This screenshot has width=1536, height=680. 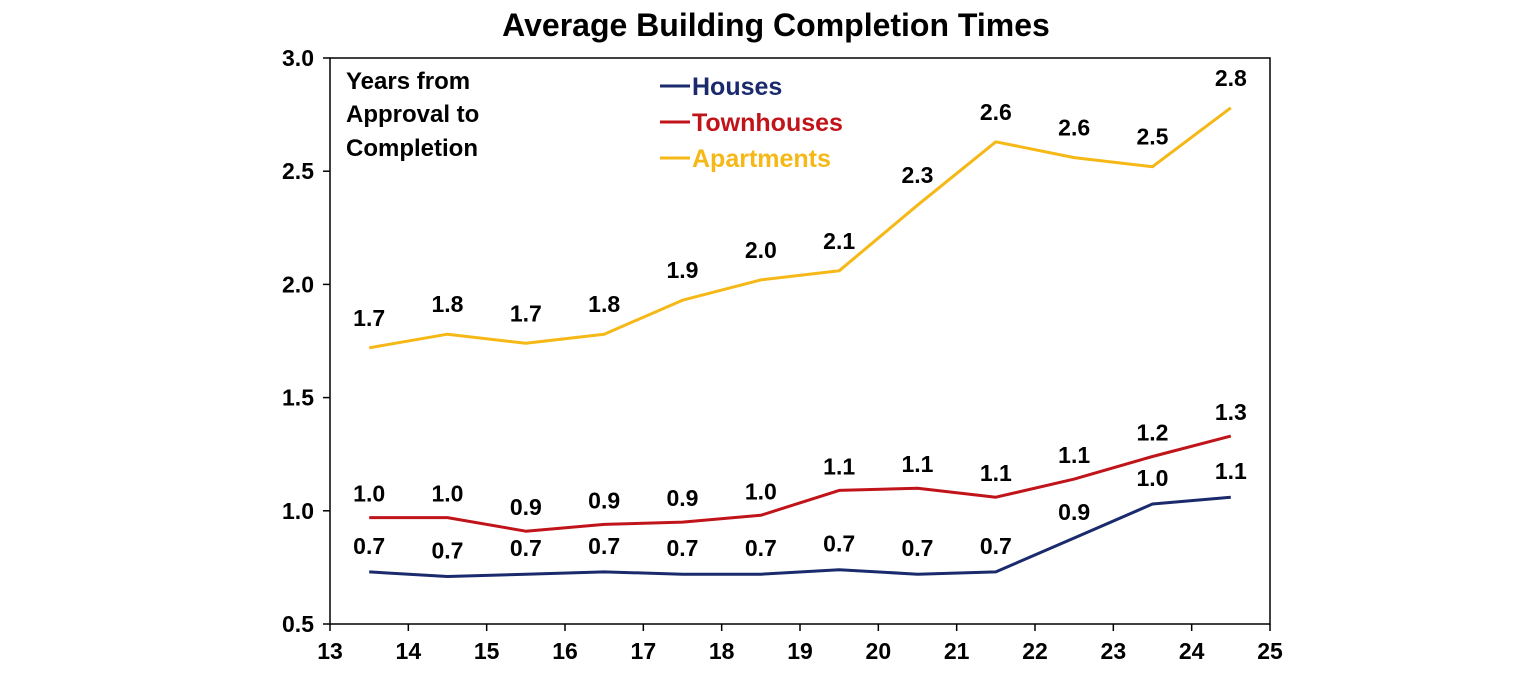 I want to click on y-tick-label: 1.5, so click(x=298, y=398).